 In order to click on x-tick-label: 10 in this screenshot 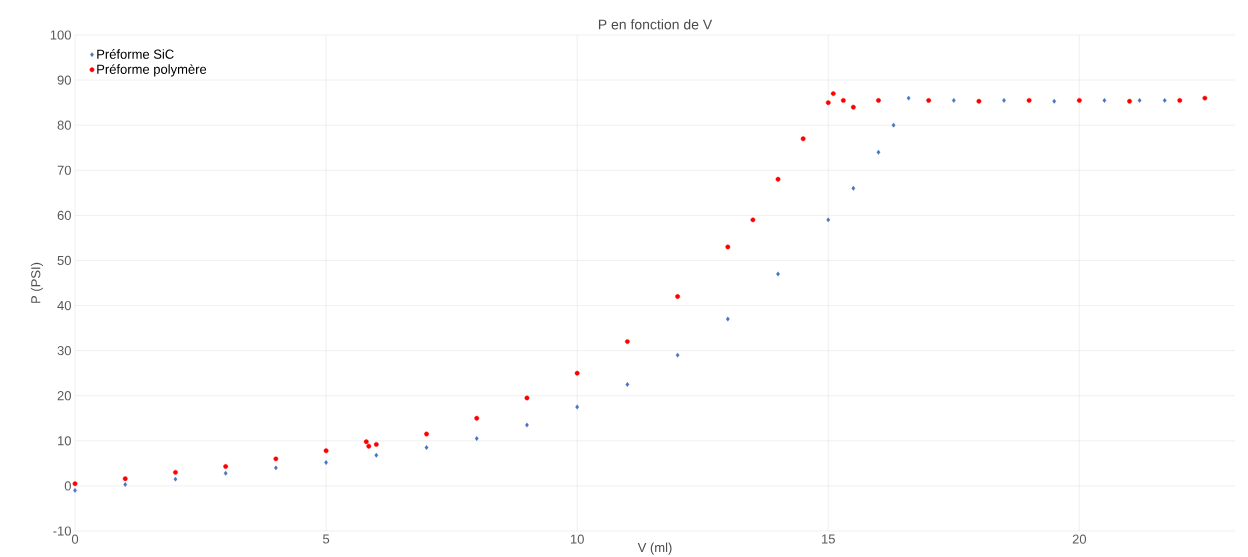, I will do `click(577, 539)`.